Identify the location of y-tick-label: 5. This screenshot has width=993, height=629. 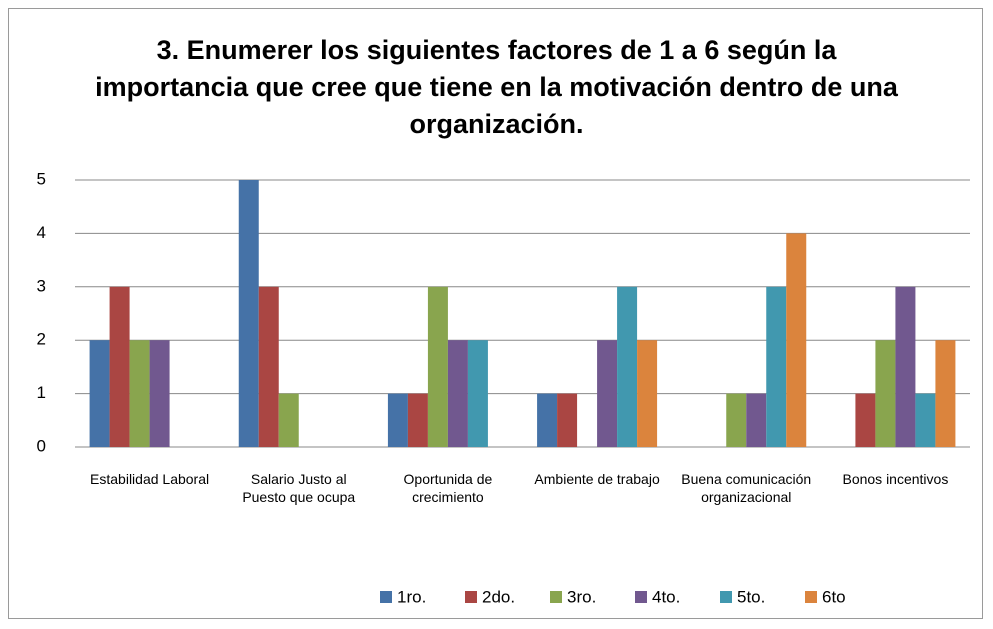
(41, 178).